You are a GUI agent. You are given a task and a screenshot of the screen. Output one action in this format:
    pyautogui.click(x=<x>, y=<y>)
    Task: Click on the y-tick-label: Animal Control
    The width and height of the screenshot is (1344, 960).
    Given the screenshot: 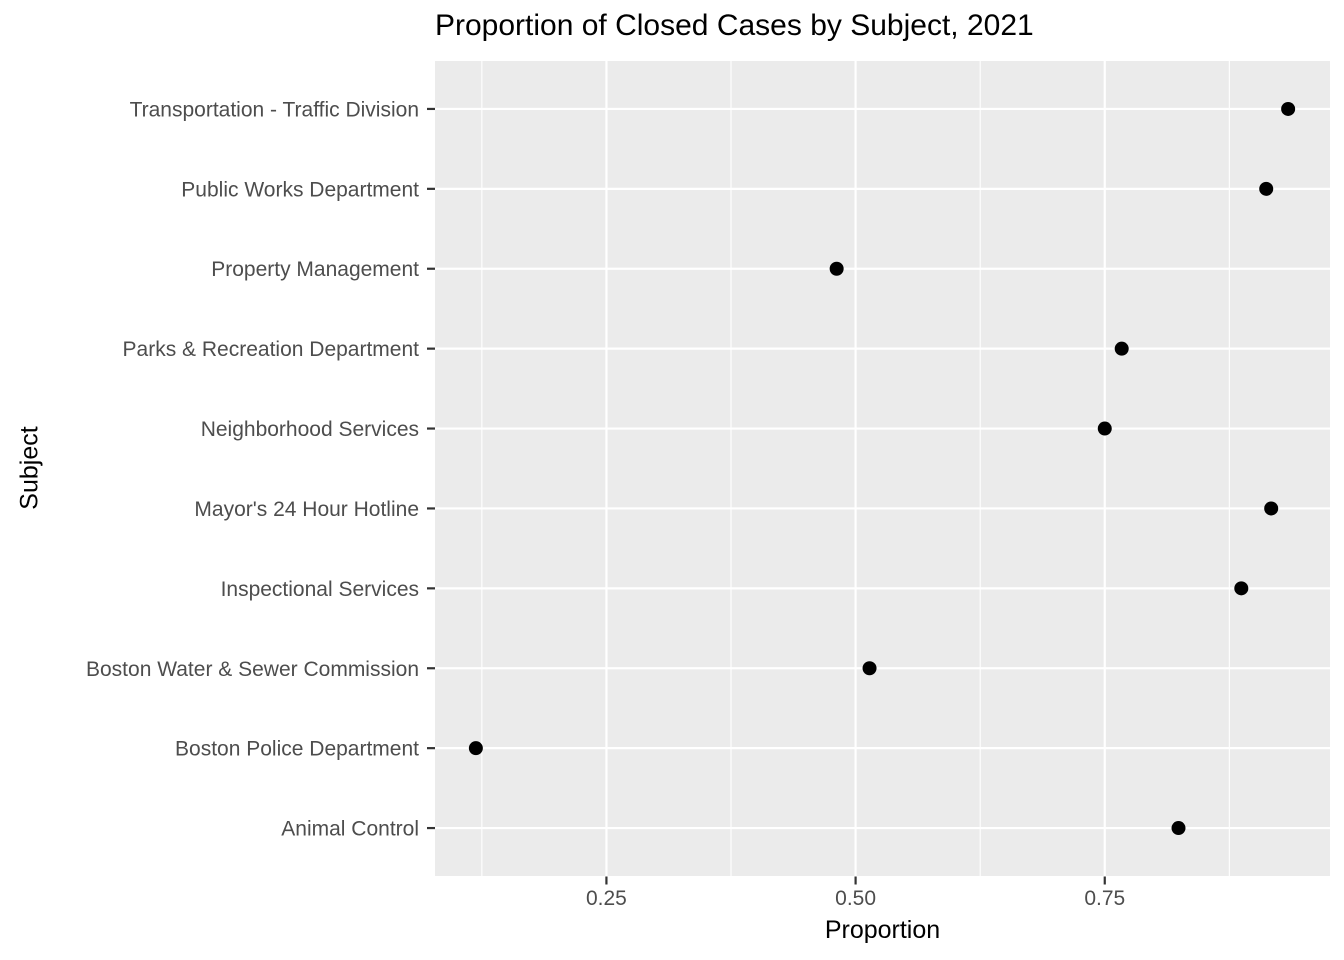 What is the action you would take?
    pyautogui.click(x=350, y=829)
    